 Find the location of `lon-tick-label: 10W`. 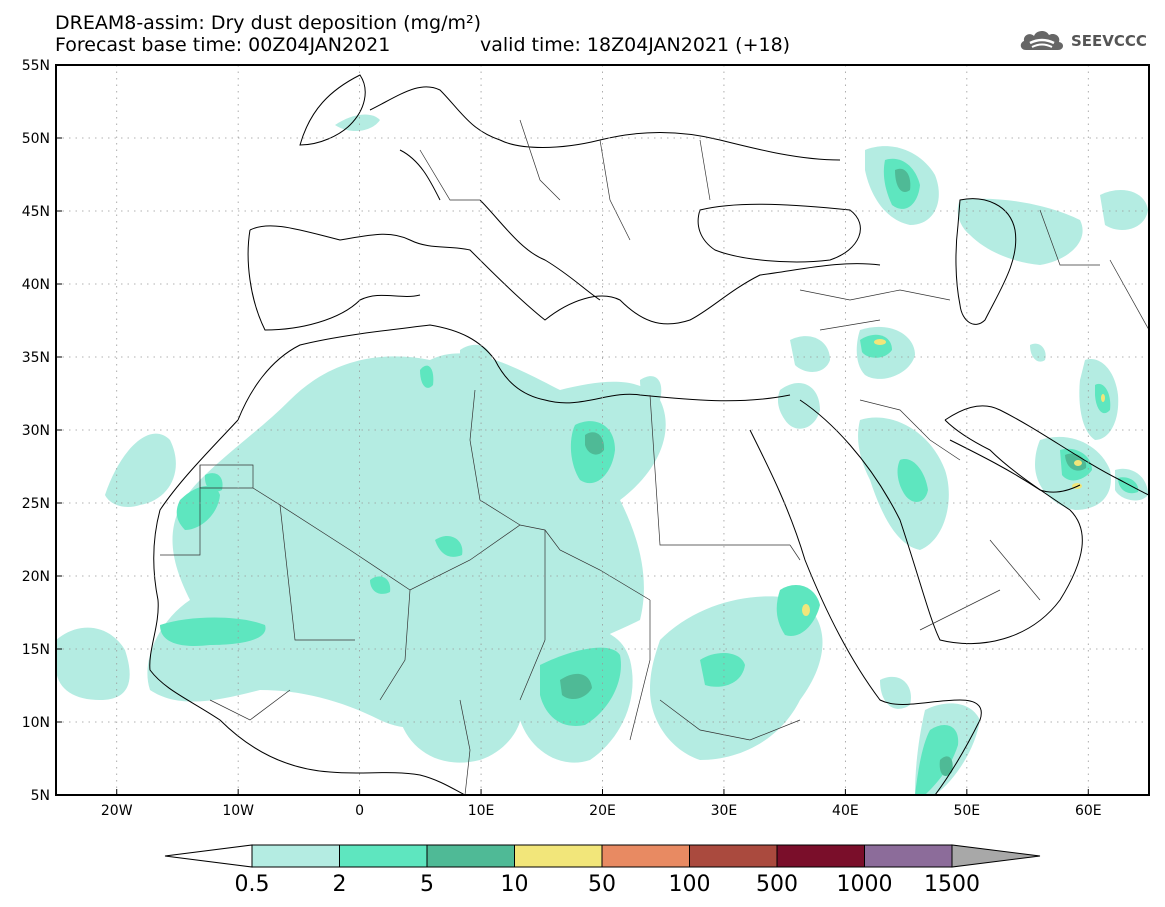

lon-tick-label: 10W is located at coordinates (238, 811).